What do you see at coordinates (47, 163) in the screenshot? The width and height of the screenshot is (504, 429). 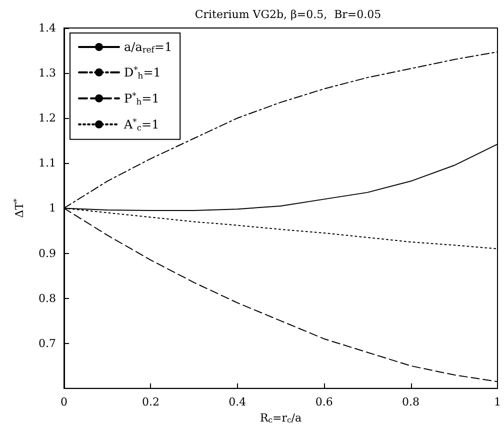 I see `y-tick-label: 1.1` at bounding box center [47, 163].